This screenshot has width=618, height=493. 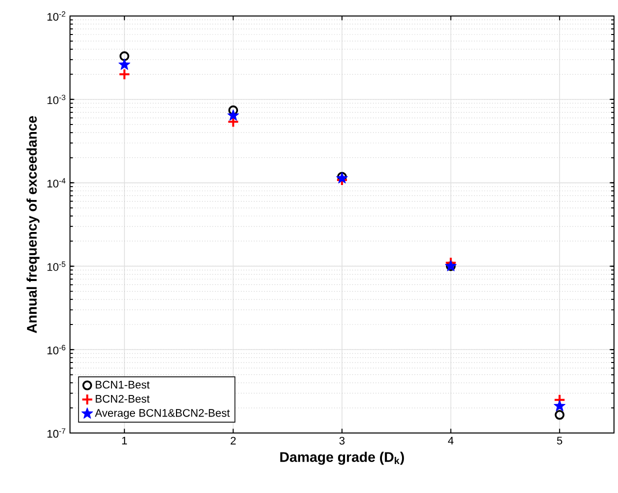 What do you see at coordinates (162, 414) in the screenshot?
I see `legend-label: Average BCN1&BCN2-Best` at bounding box center [162, 414].